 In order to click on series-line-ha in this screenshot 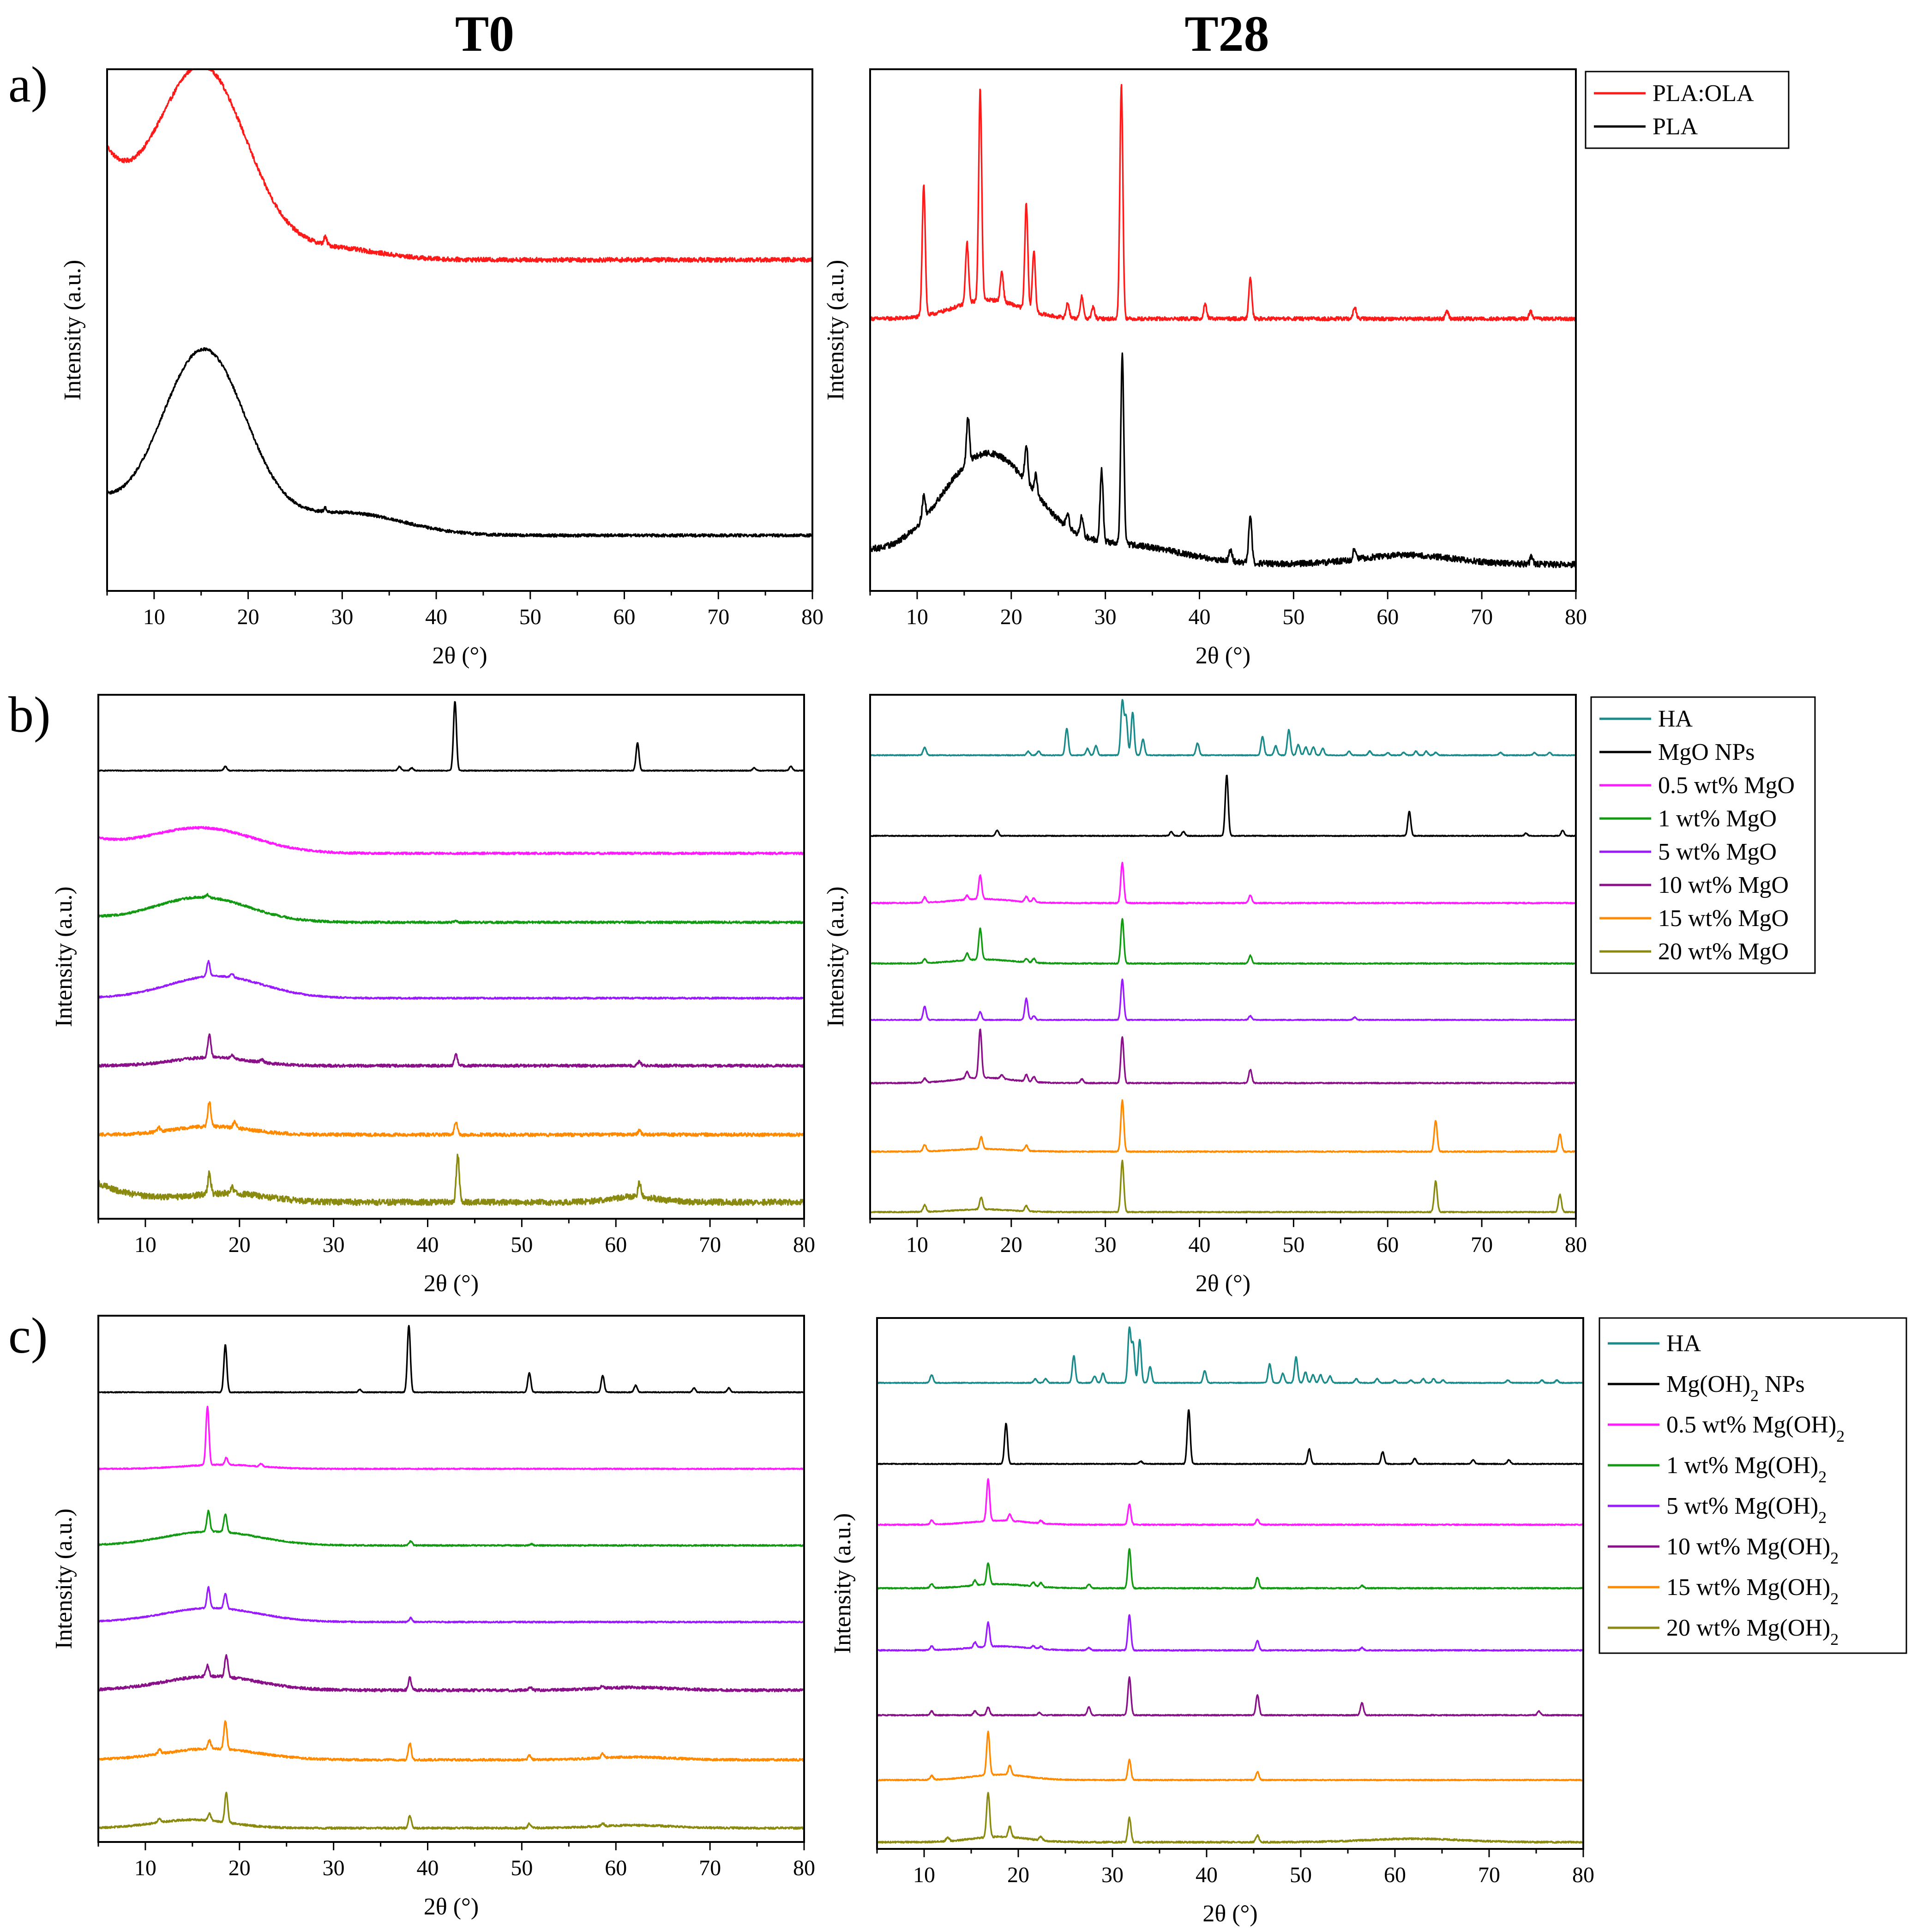, I will do `click(1223, 728)`.